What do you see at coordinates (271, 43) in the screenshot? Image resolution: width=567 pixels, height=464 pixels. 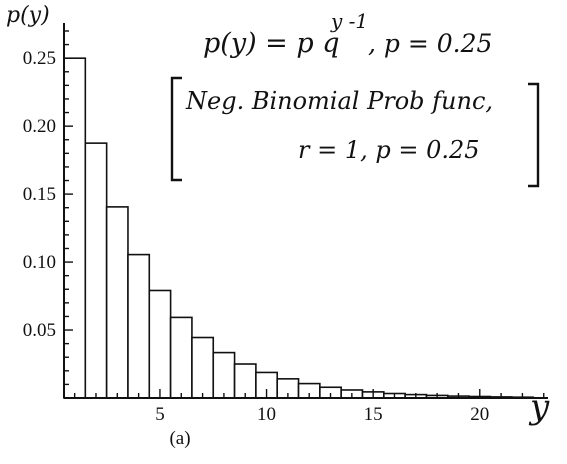 I see `formula-lhs: p(y) = p q` at bounding box center [271, 43].